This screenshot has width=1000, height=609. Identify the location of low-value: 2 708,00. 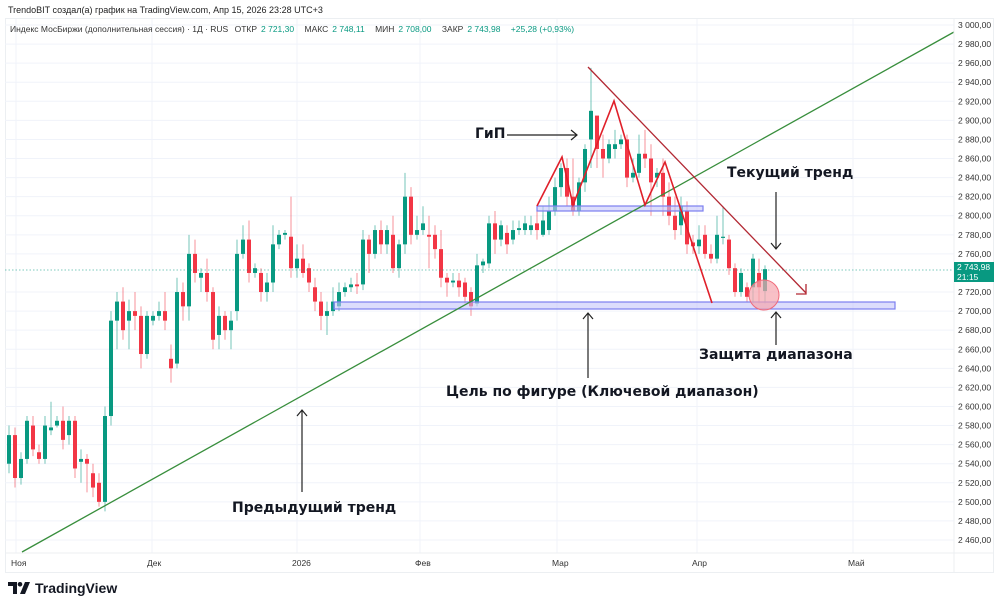
(415, 29).